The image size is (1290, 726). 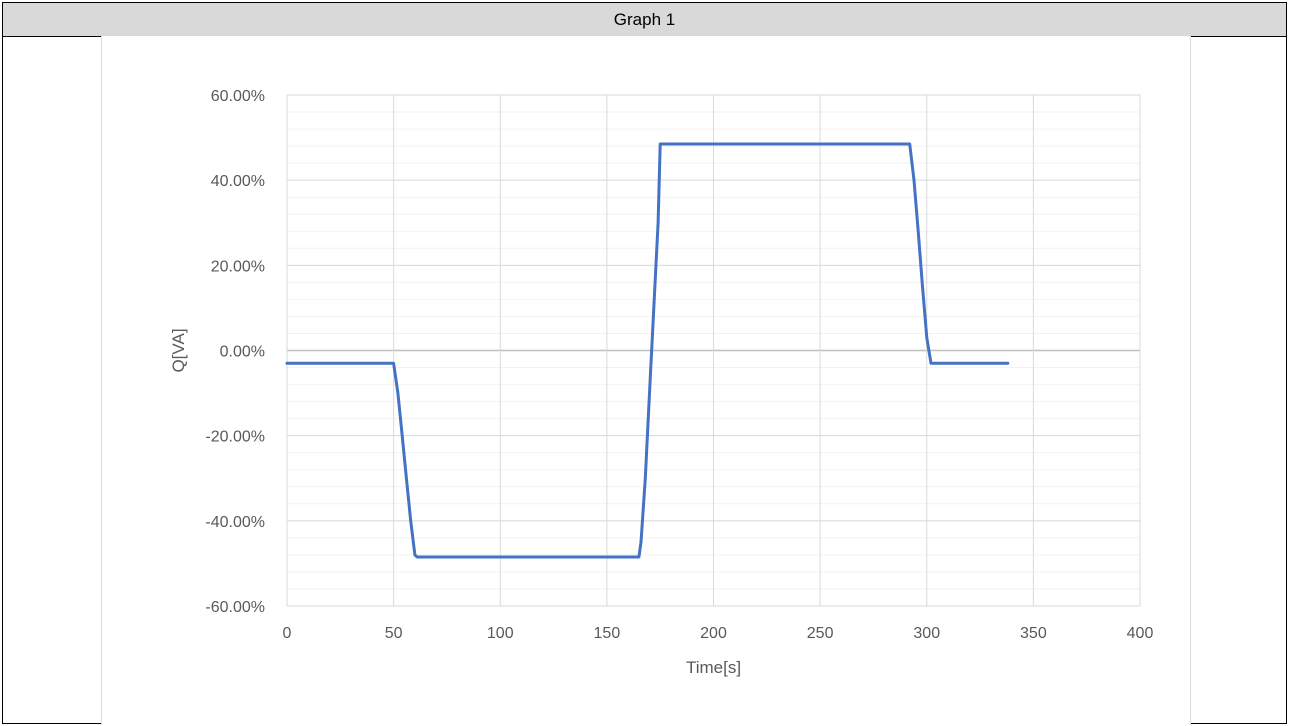 I want to click on graph-header: Graph 1, so click(x=644, y=20).